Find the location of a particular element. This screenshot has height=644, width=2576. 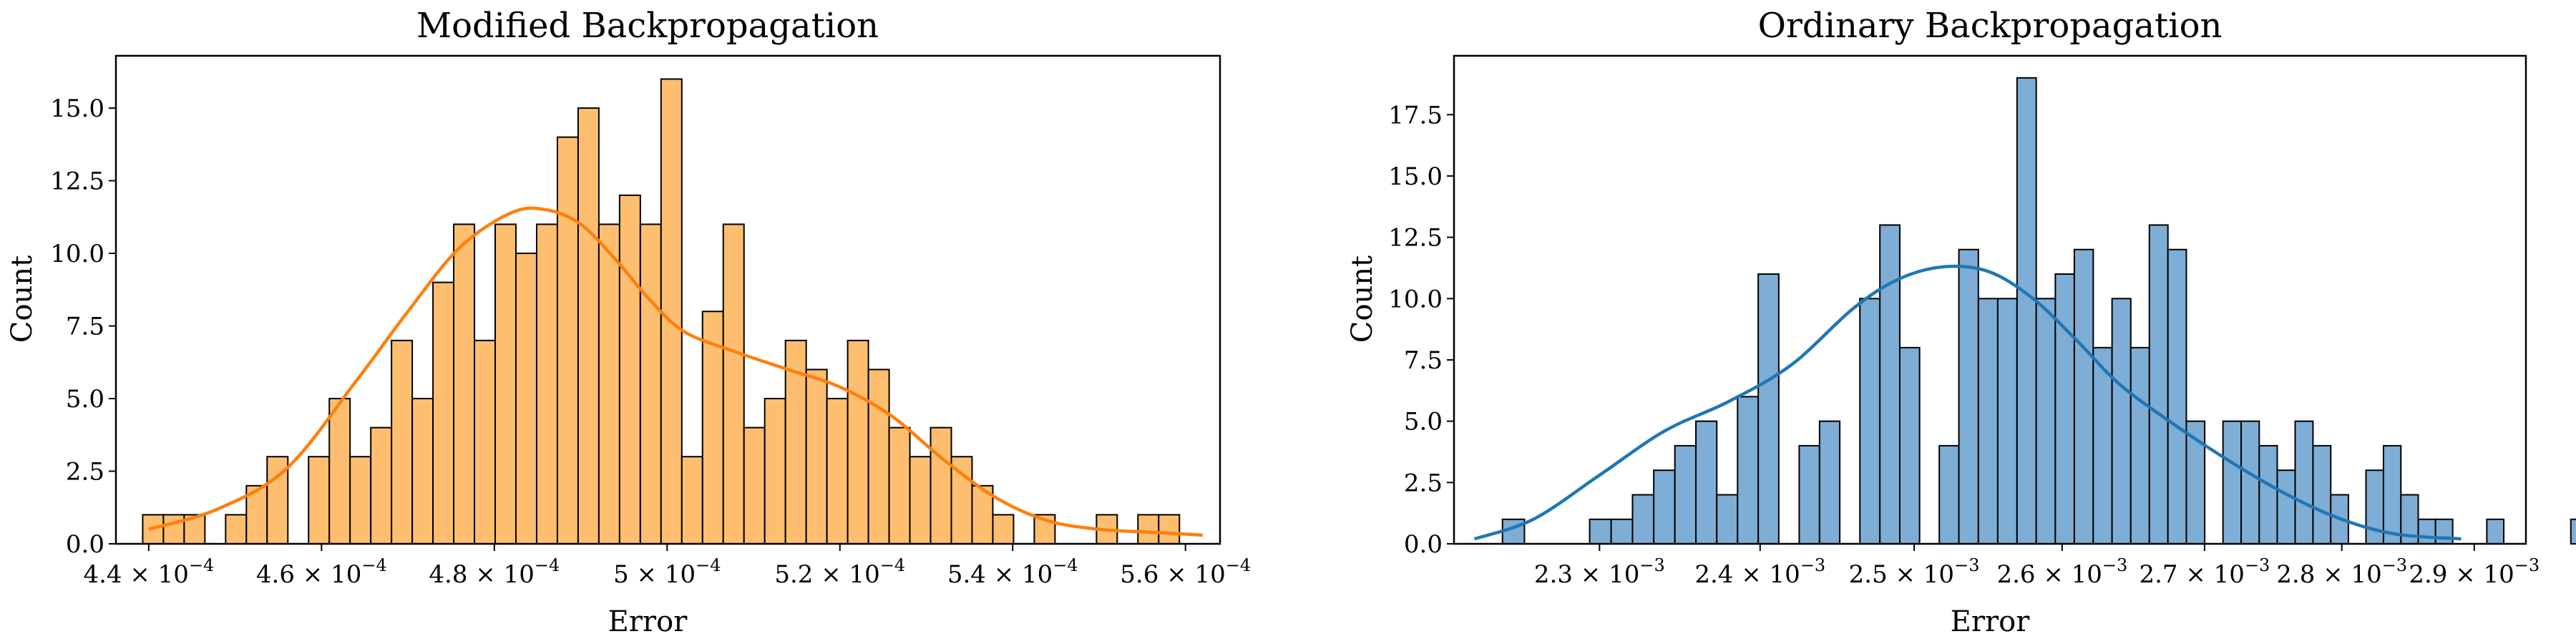

y-tick-label: 17.5 is located at coordinates (1415, 115).